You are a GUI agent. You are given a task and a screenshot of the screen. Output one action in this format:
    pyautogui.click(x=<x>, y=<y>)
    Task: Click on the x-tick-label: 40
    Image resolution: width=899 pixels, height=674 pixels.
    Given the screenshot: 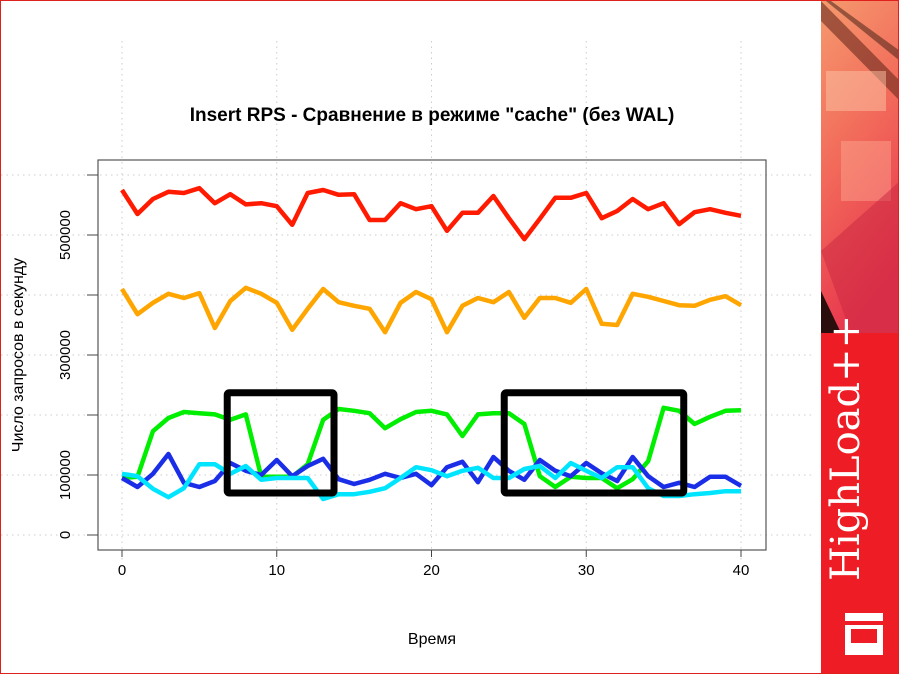 What is the action you would take?
    pyautogui.click(x=741, y=570)
    